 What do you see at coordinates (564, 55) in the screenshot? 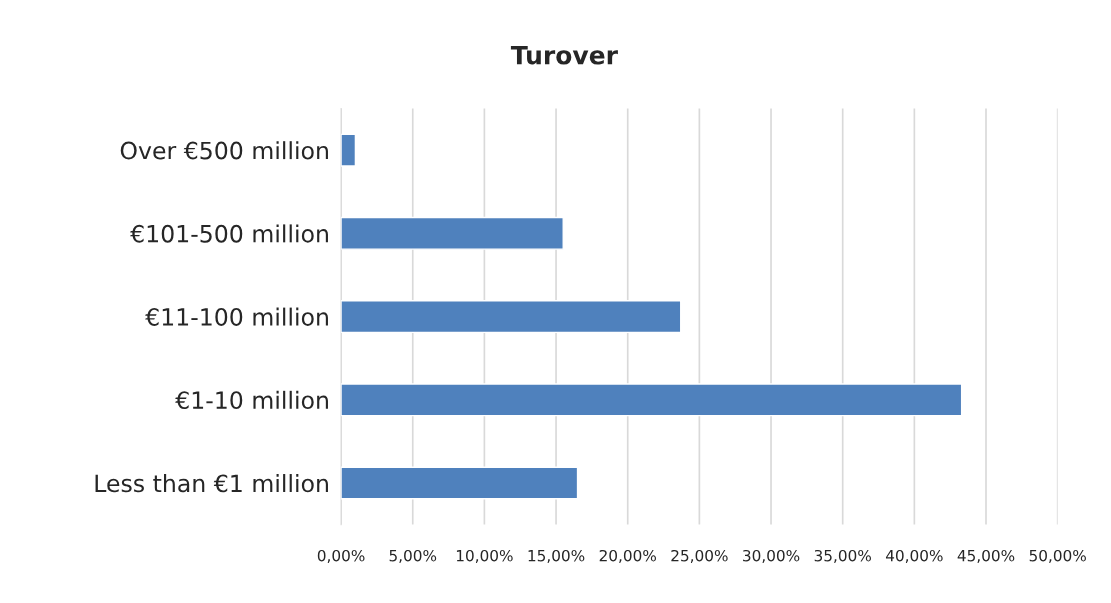
I see `chart-title: Turover` at bounding box center [564, 55].